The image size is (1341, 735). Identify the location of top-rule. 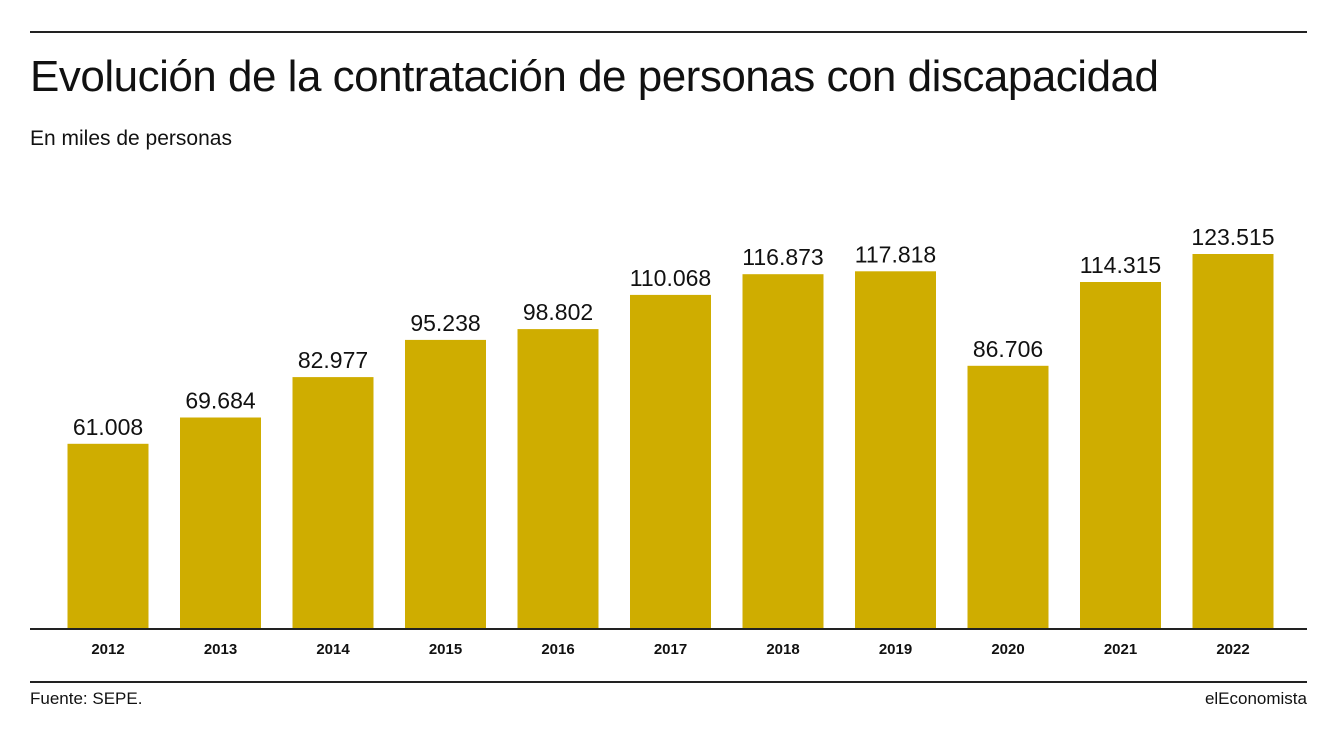
(668, 32).